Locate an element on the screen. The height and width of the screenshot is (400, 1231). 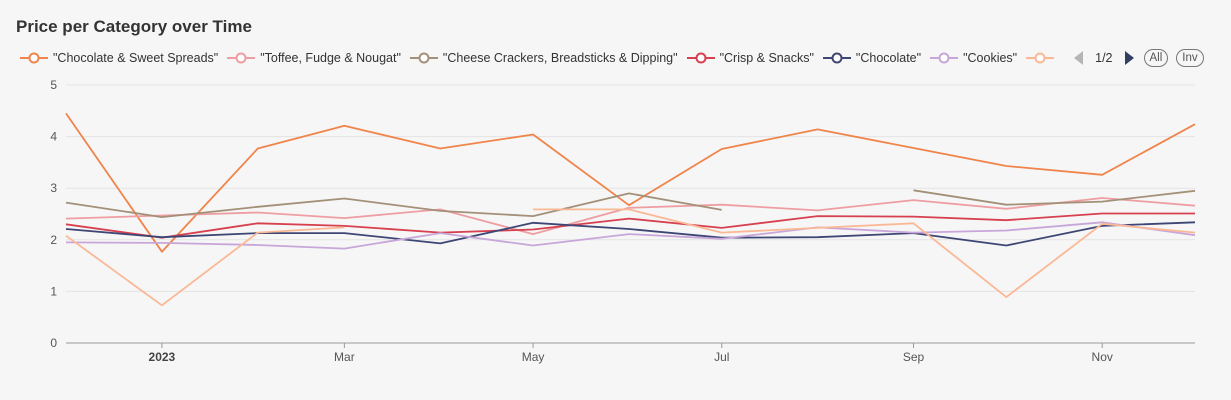
y-tick-label: 1 is located at coordinates (53, 291).